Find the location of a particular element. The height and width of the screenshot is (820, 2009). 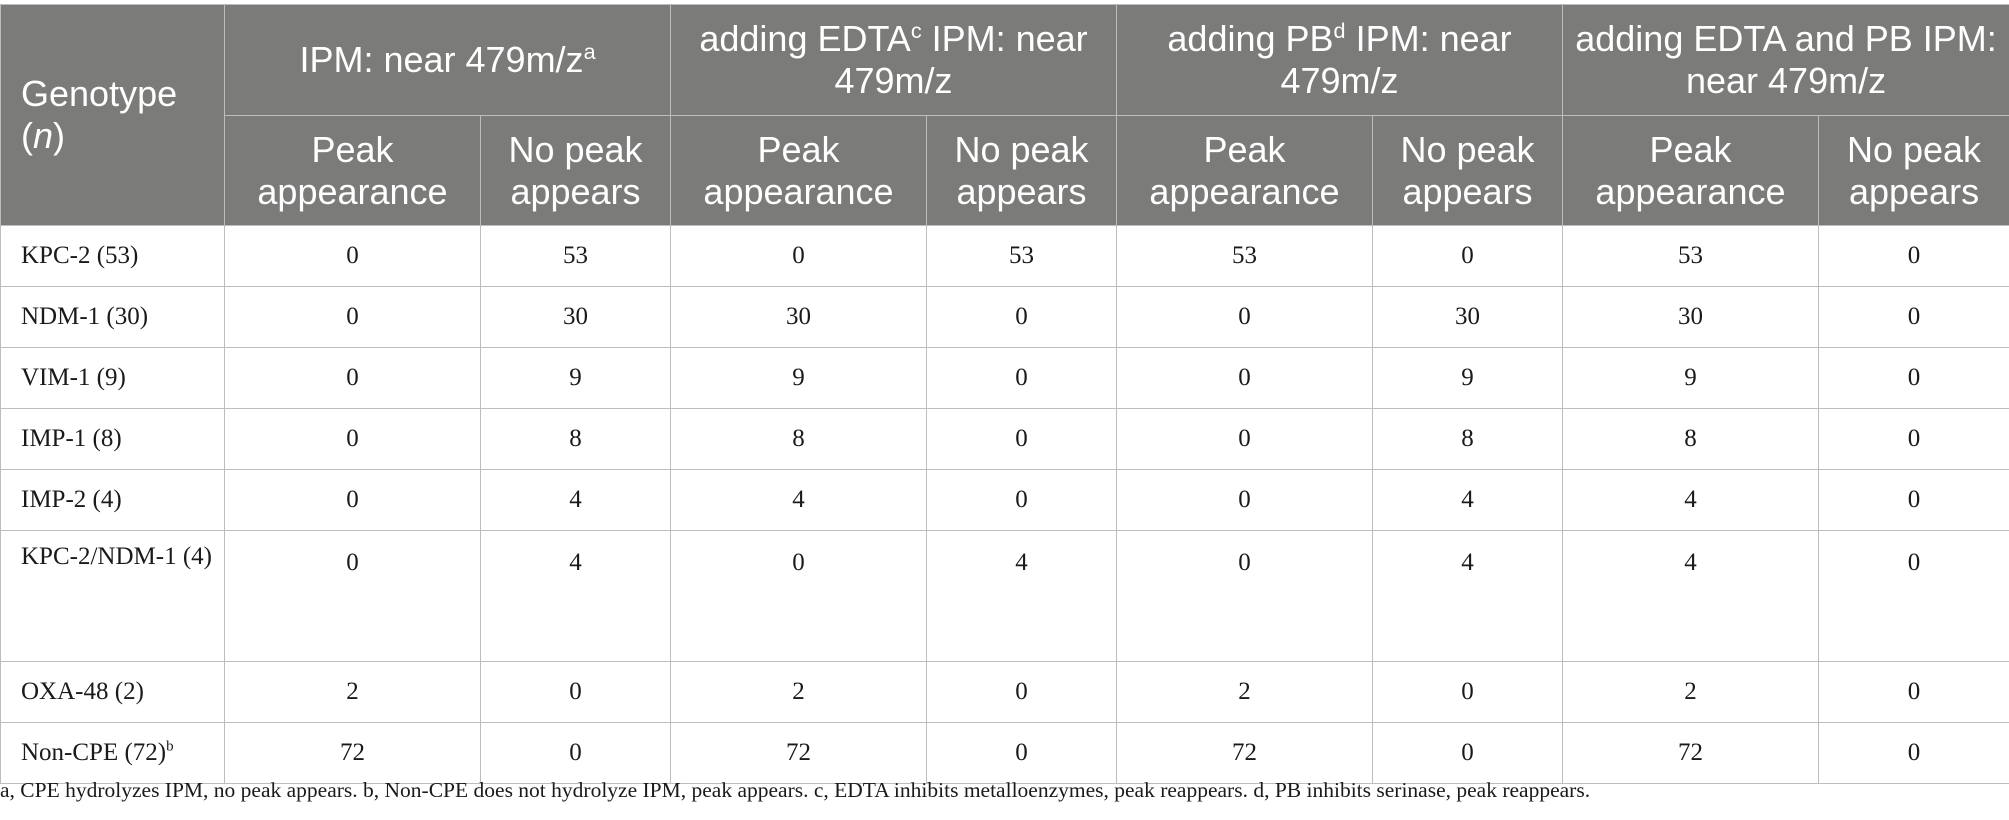

genotype-cell: Non-CPE (72)b is located at coordinates (112, 753).